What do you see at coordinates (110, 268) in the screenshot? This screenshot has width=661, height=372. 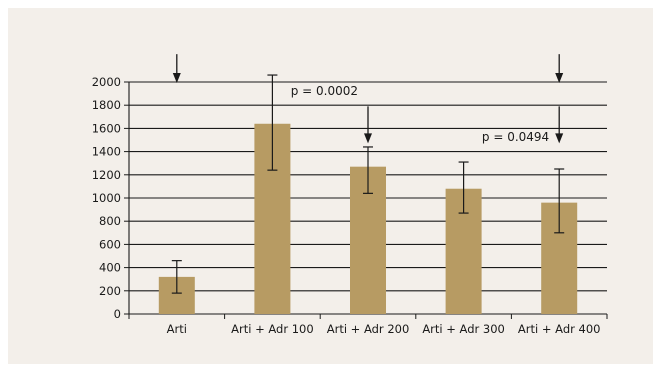 I see `y-tick-label: 400` at bounding box center [110, 268].